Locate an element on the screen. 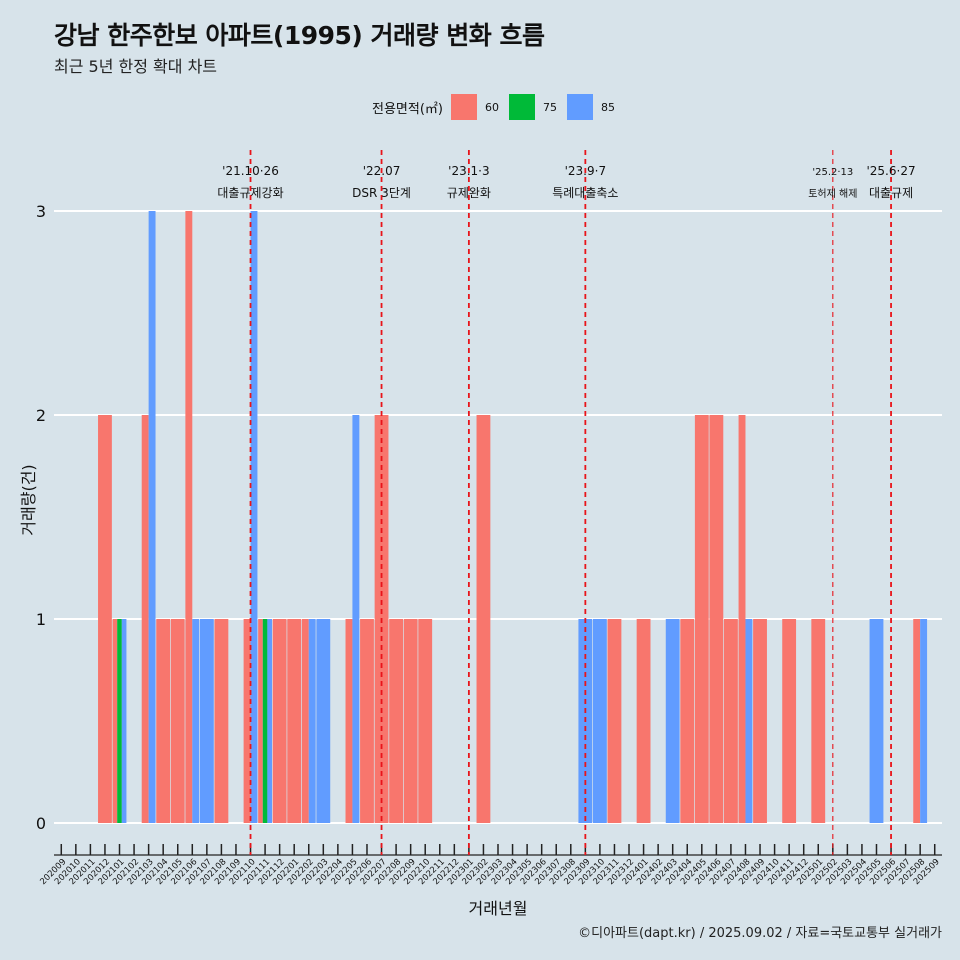 The width and height of the screenshot is (960, 960). event-date-label: '25.2·13 is located at coordinates (832, 172).